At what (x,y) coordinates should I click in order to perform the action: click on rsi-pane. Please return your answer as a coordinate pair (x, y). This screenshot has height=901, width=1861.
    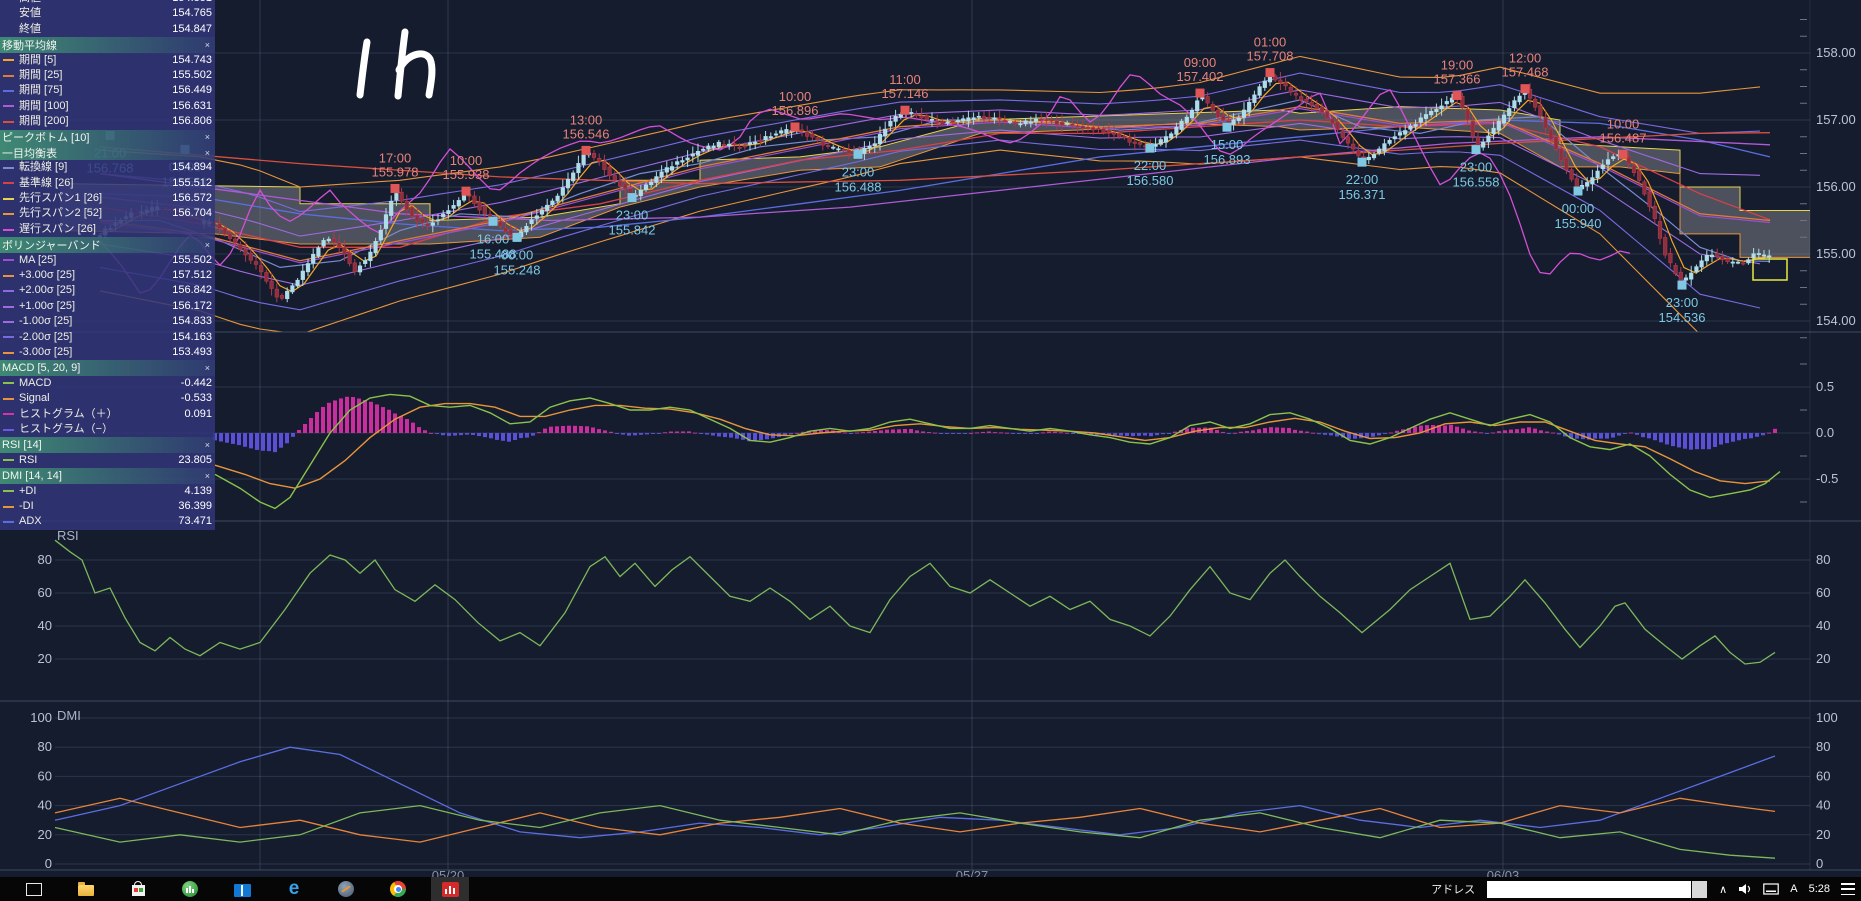
    Looking at the image, I should click on (915, 602).